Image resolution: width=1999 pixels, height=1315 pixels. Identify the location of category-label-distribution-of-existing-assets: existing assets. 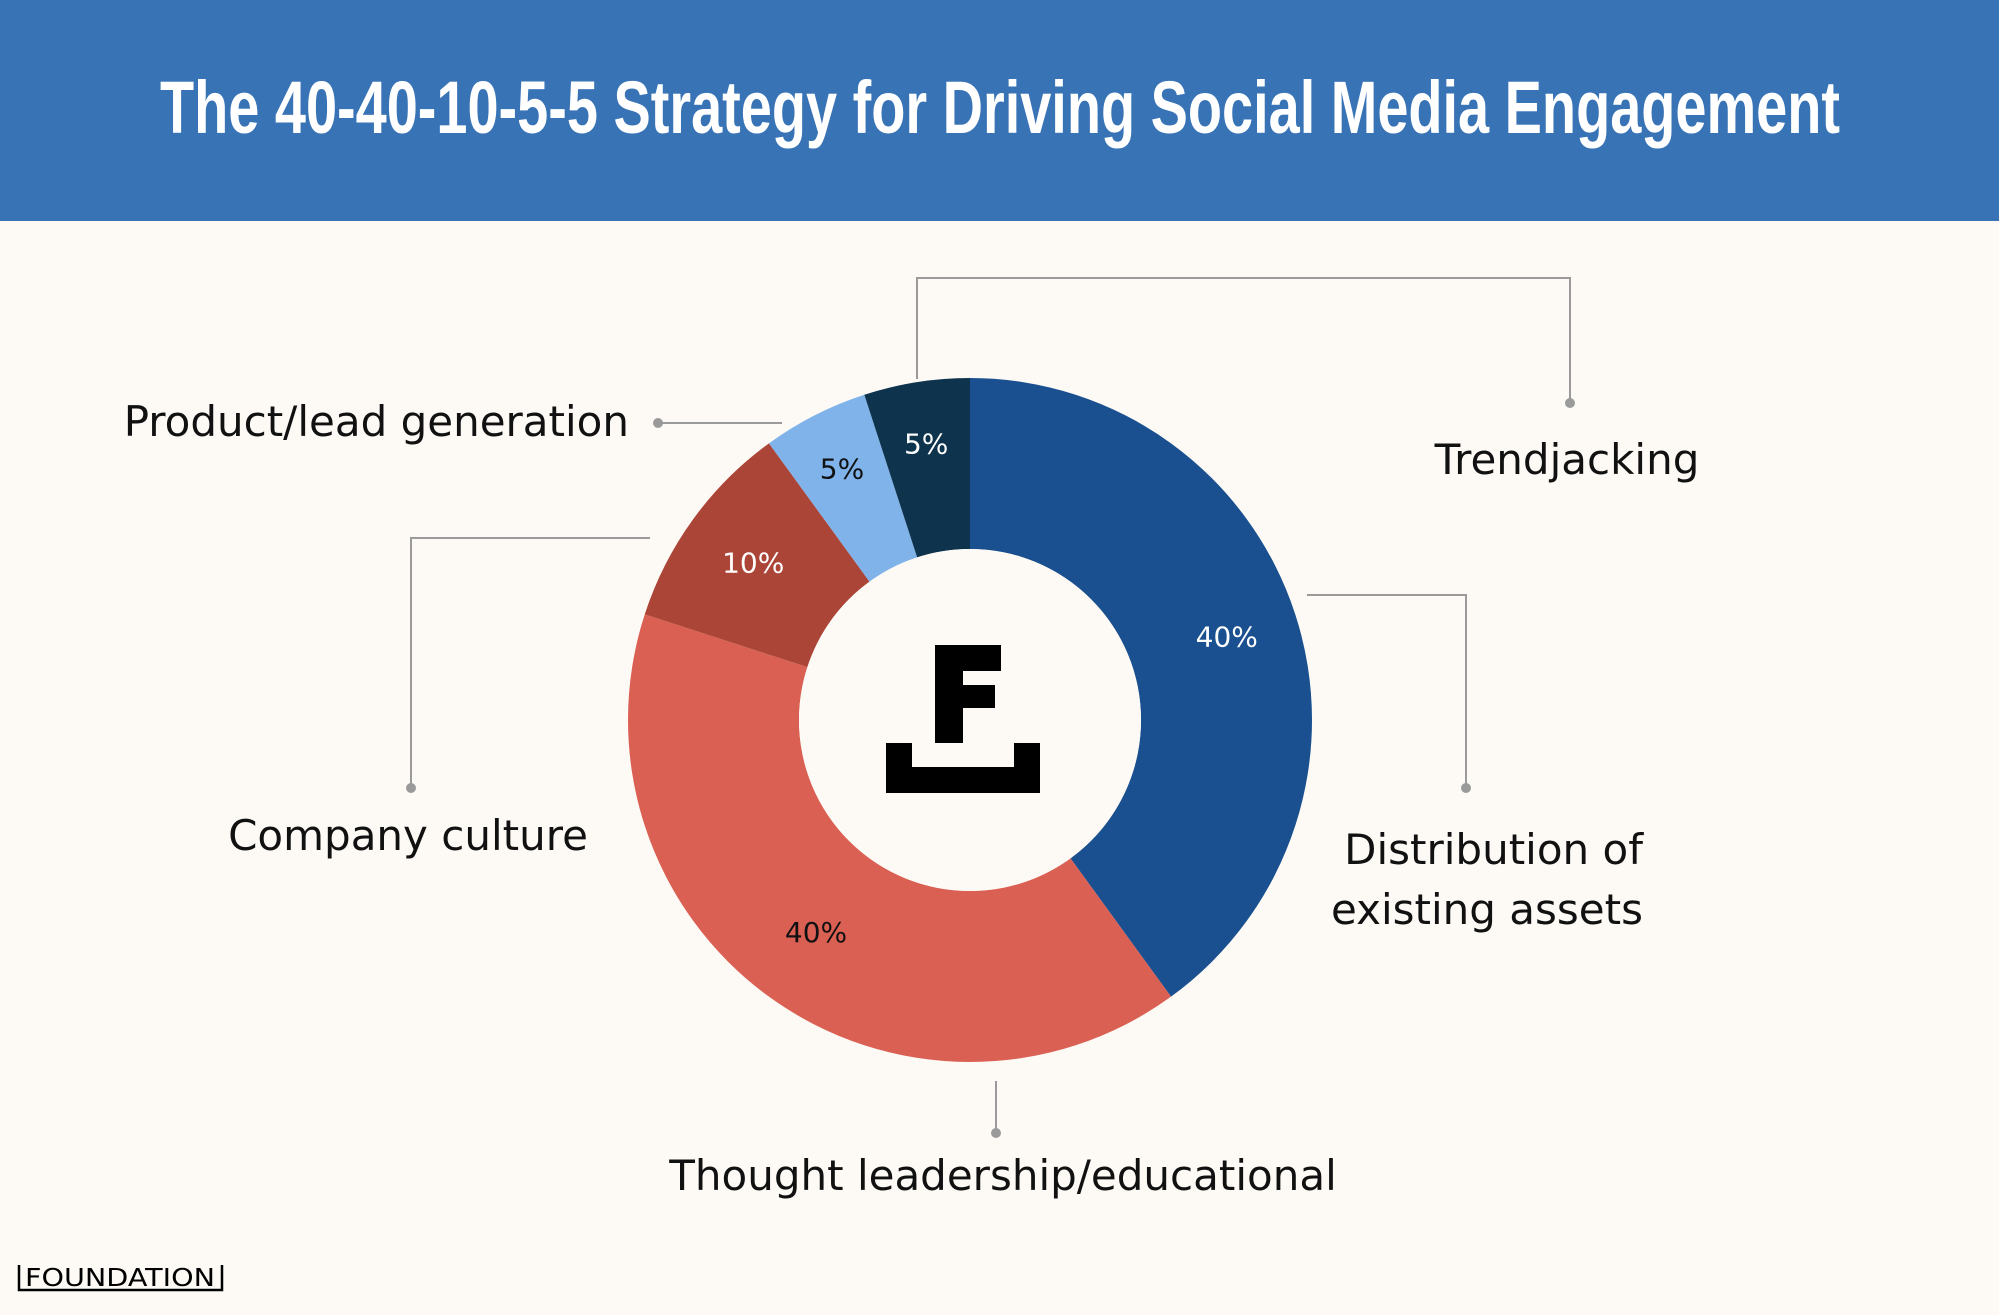
(1487, 909).